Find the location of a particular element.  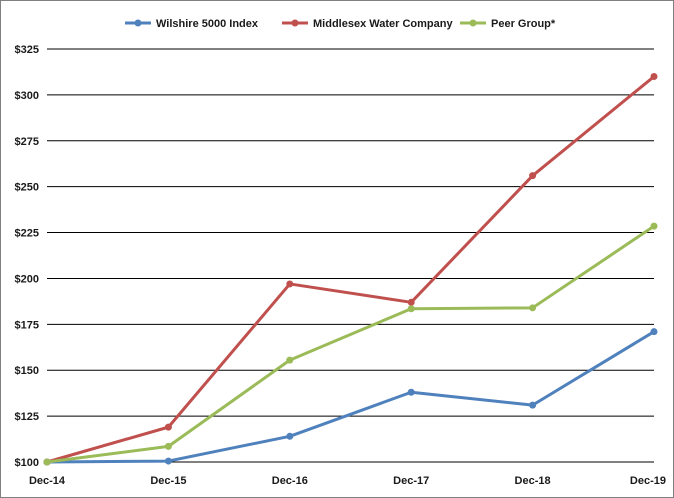

y-tick-label: $275 is located at coordinates (27, 142).